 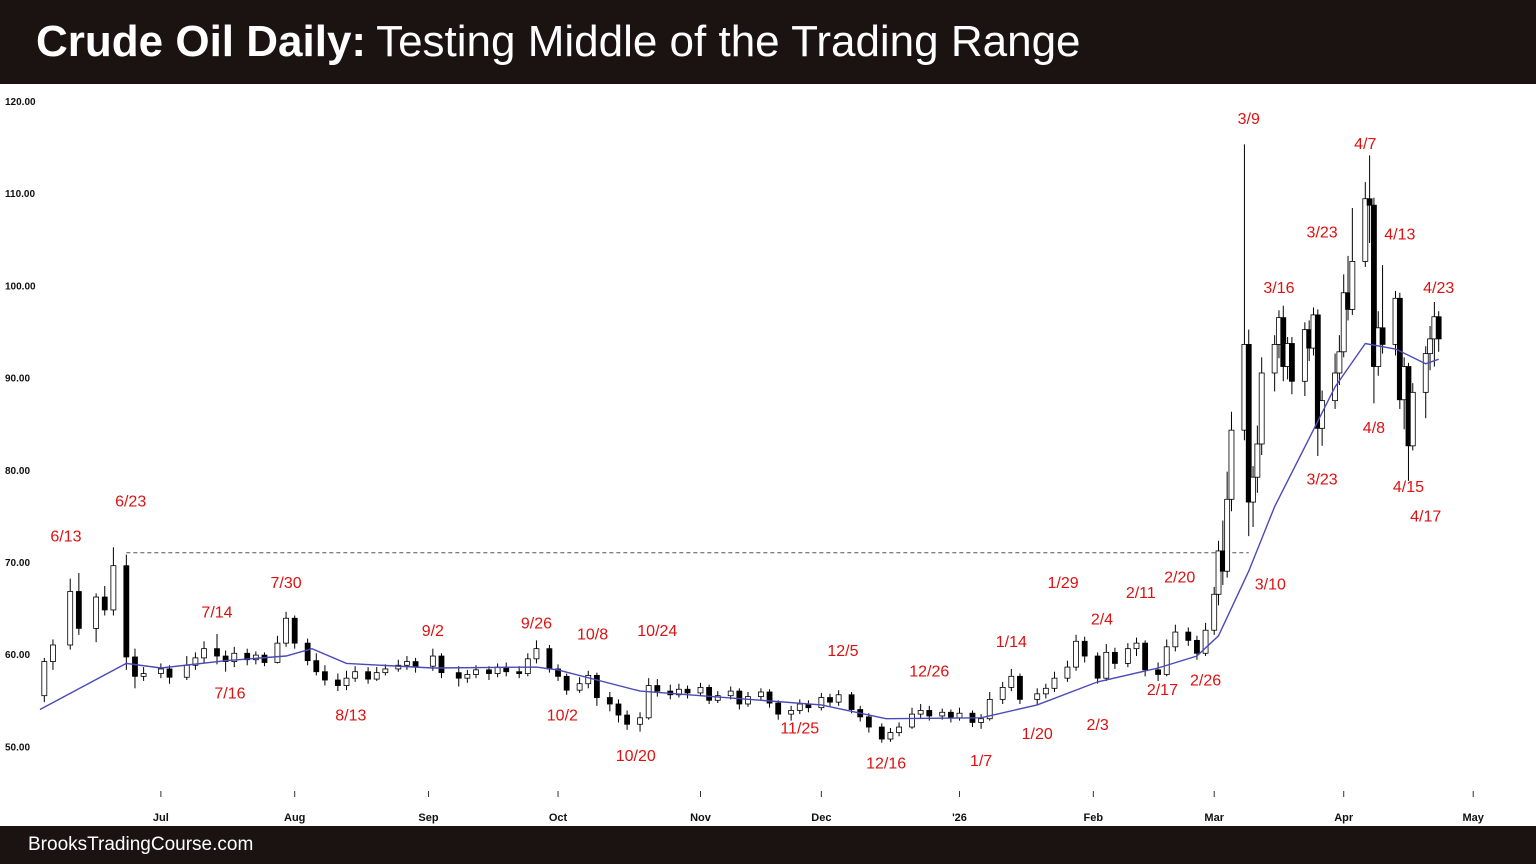 What do you see at coordinates (294, 818) in the screenshot?
I see `x-tick-label: Aug` at bounding box center [294, 818].